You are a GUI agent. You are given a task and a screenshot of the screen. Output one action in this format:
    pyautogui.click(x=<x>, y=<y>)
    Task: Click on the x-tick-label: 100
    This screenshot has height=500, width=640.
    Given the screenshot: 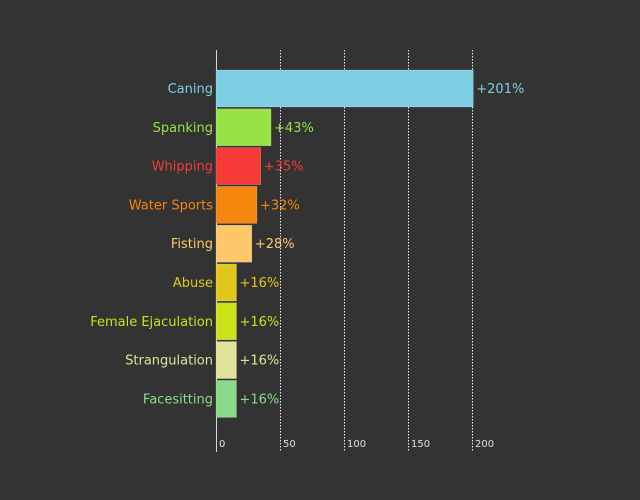 What is the action you would take?
    pyautogui.click(x=356, y=444)
    